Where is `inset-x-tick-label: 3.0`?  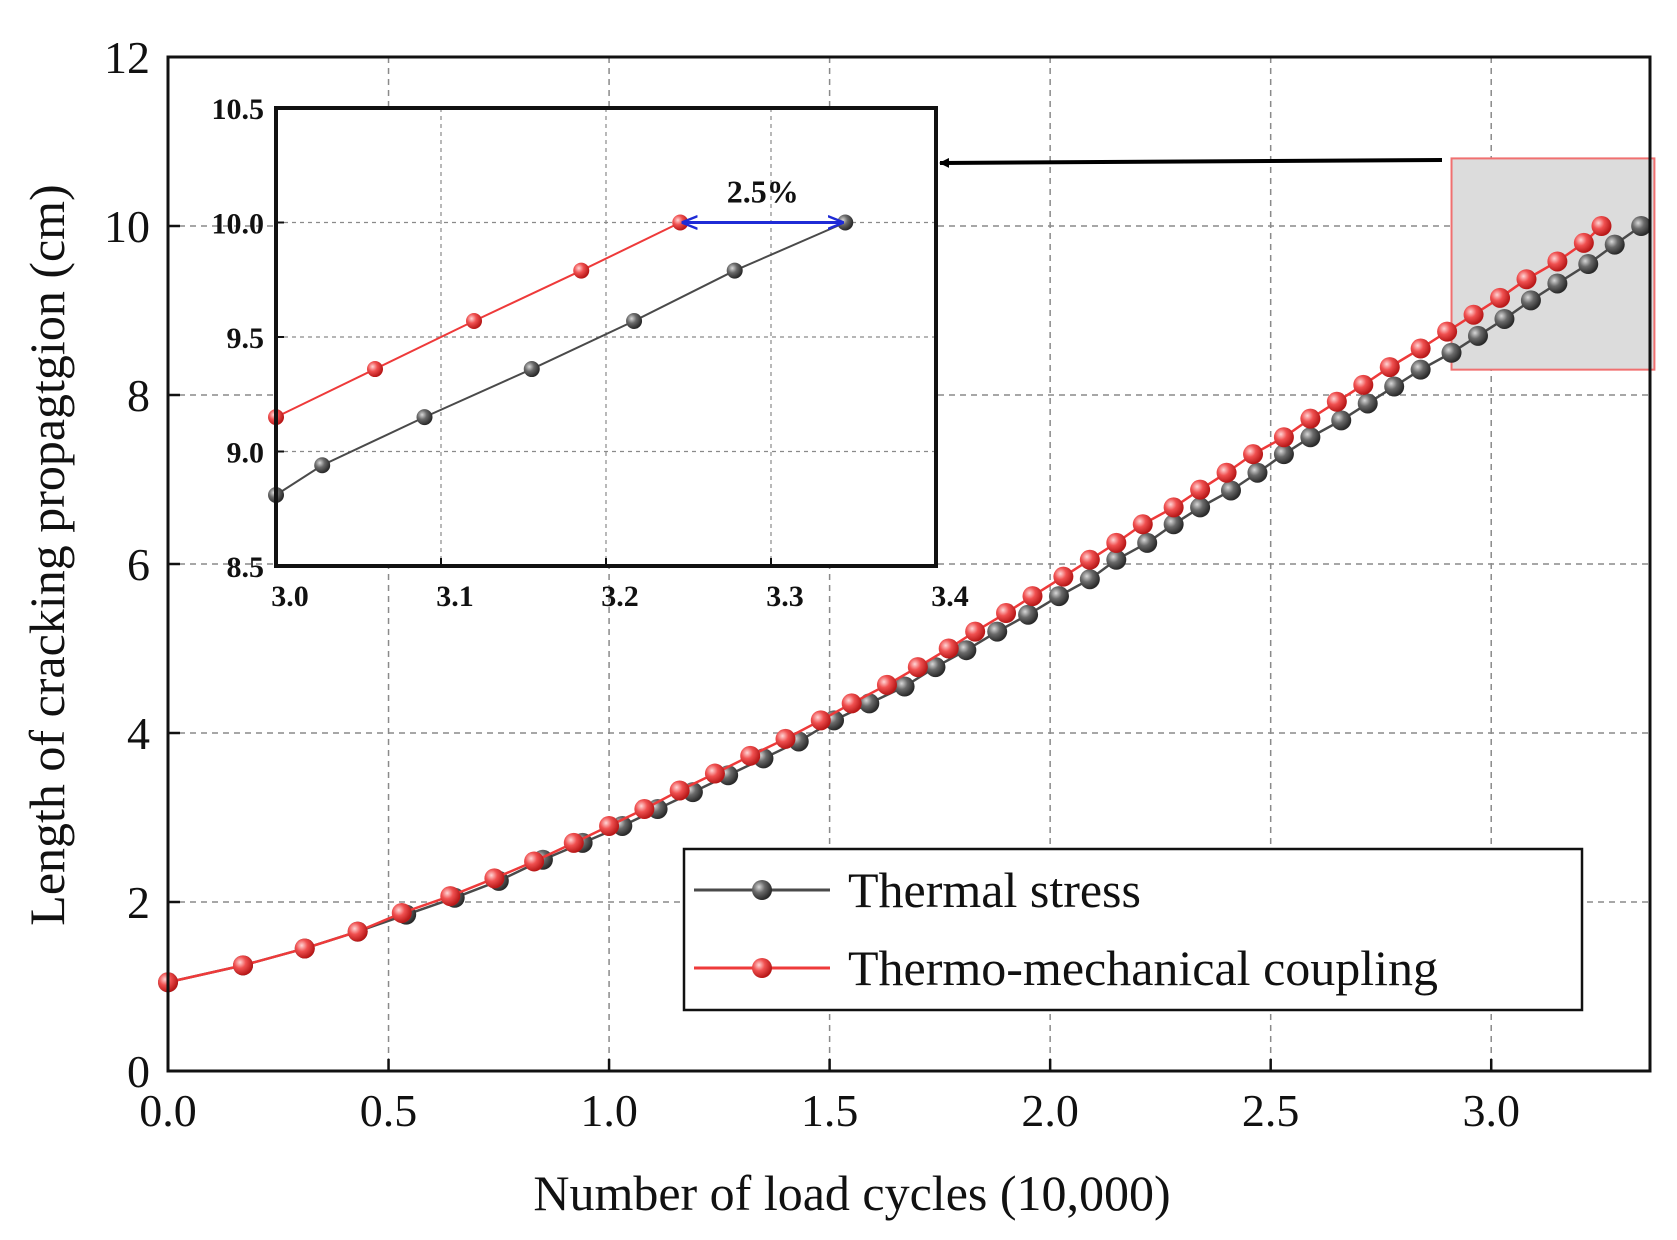
inset-x-tick-label: 3.0 is located at coordinates (290, 596).